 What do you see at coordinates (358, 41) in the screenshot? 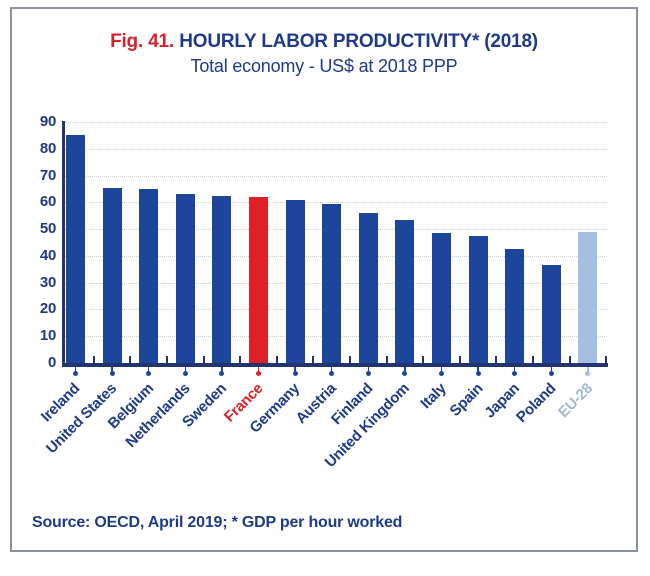
I see `chart-title: HOURLY LABOR PRODUCTIVITY* (2018)` at bounding box center [358, 41].